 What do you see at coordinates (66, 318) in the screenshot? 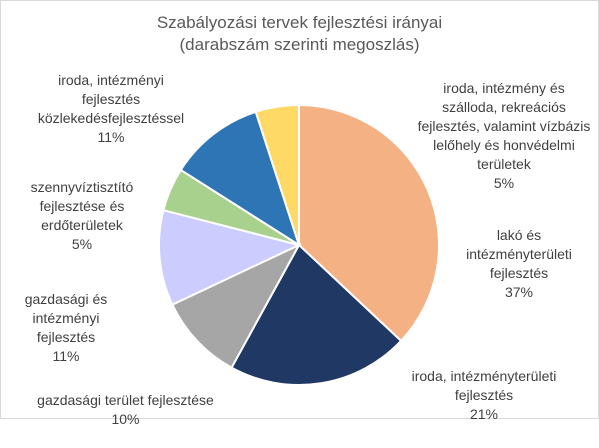
I see `slice-label-gazdasagi-intezmenyi-text: gazdasági és intézményi fejlesztés` at bounding box center [66, 318].